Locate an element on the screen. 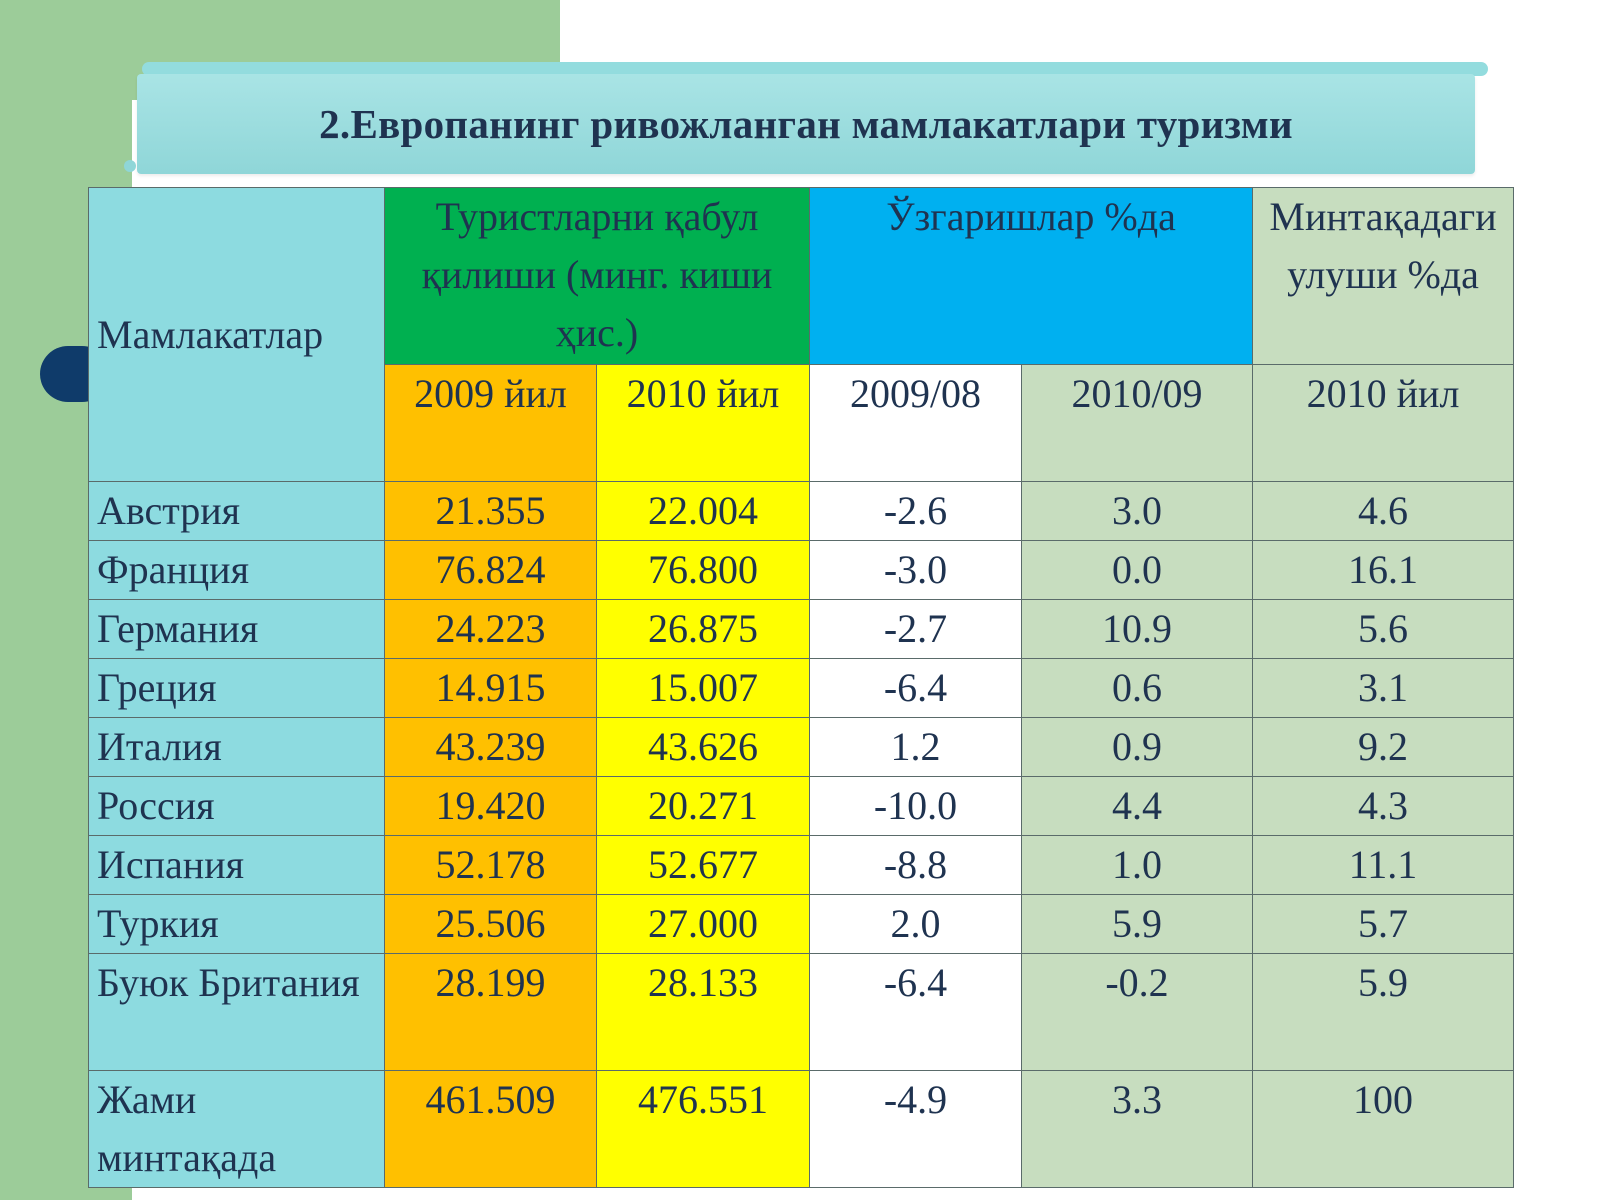 The width and height of the screenshot is (1600, 1200). arrivals-2010-cell: 28.133 is located at coordinates (703, 1012).